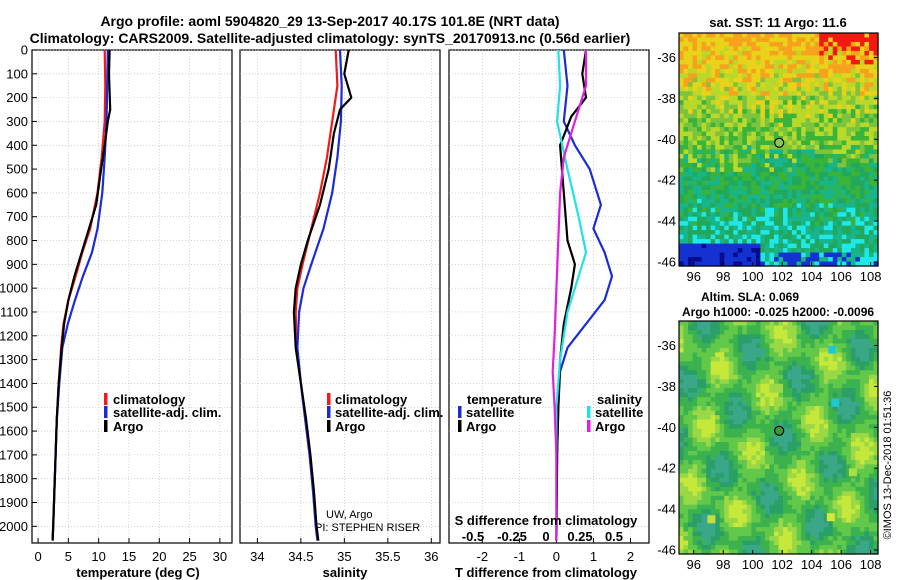  I want to click on map-x-tick-label: 108, so click(871, 276).